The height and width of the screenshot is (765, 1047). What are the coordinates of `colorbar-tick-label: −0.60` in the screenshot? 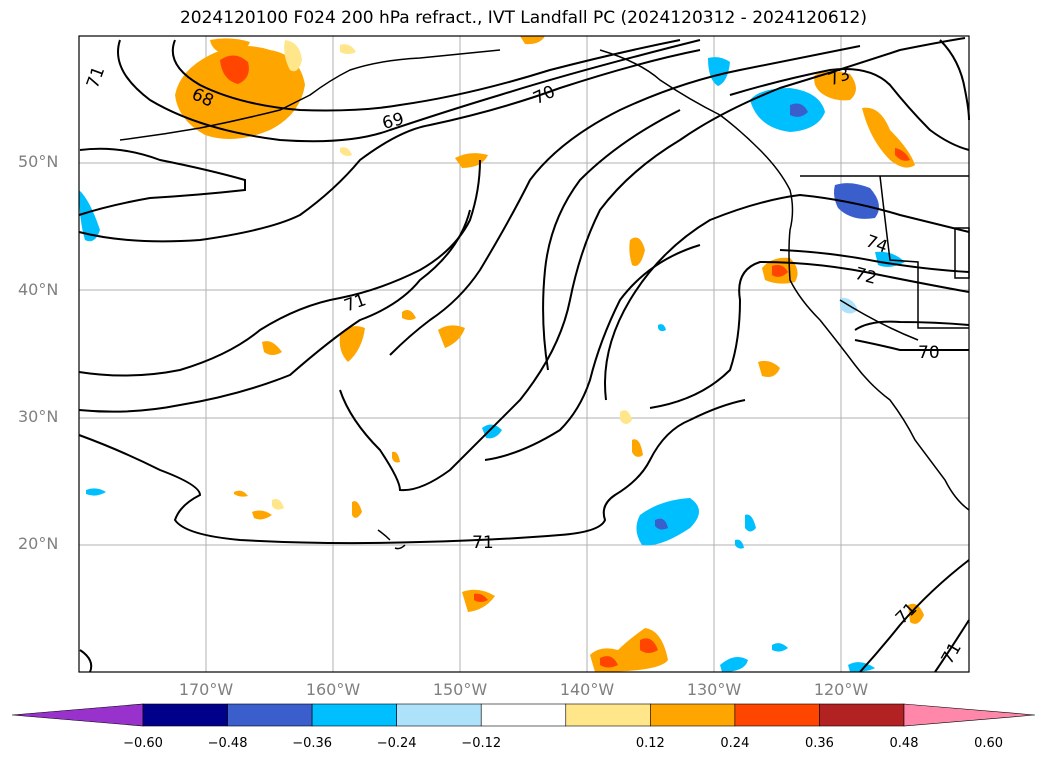 It's located at (143, 743).